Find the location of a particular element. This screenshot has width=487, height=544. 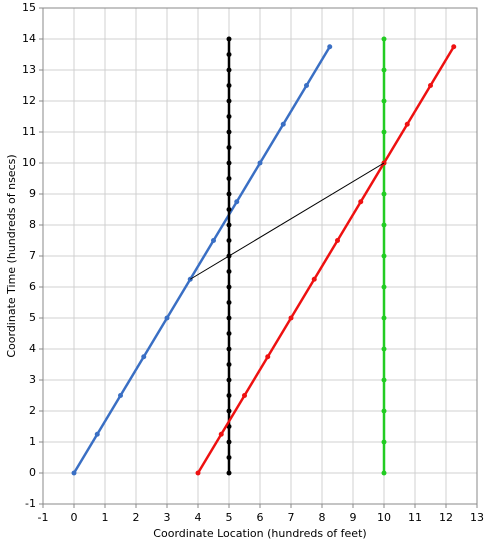

y-tick-label: 10 is located at coordinates (29, 162).